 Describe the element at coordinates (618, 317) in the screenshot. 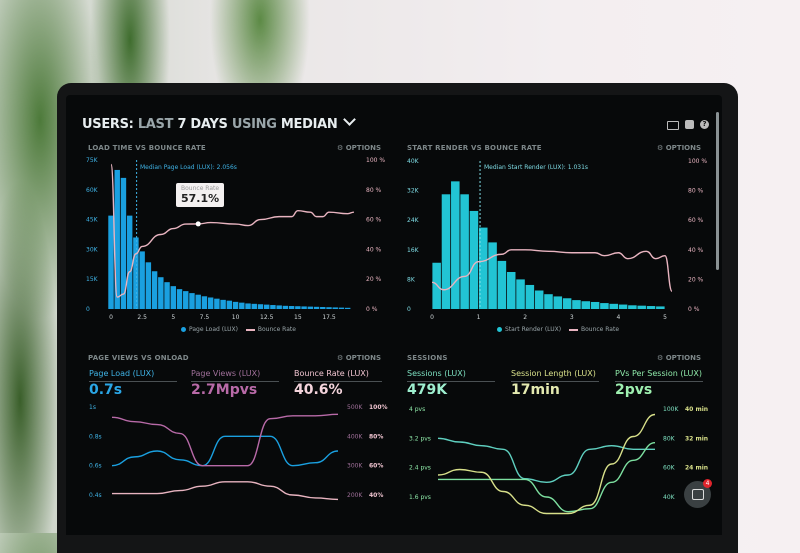

I see `x-tick-label: 4` at that location.